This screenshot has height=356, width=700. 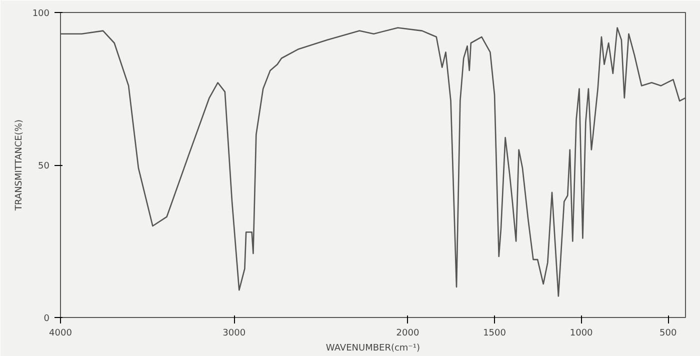 I want to click on y-tick-label: 100, so click(x=41, y=14).